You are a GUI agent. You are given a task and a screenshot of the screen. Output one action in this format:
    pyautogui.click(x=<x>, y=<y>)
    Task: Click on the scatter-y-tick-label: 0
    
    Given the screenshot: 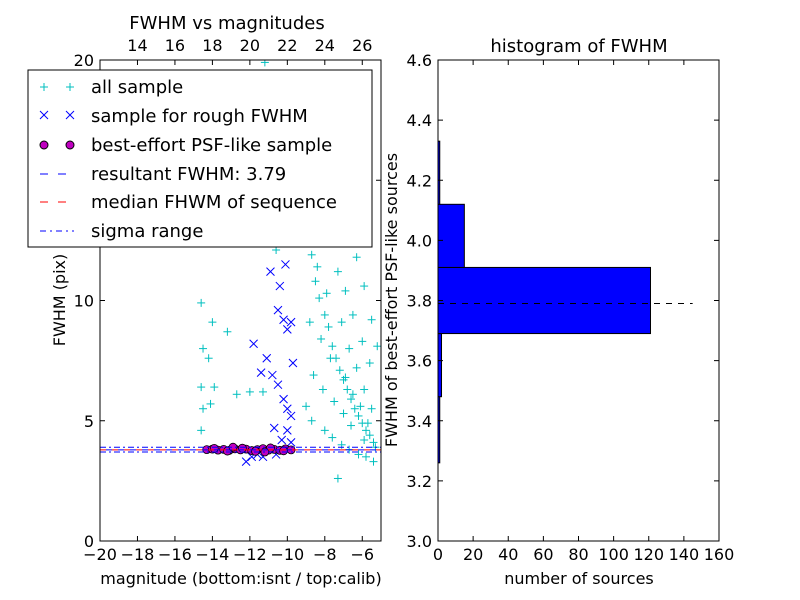 What is the action you would take?
    pyautogui.click(x=89, y=541)
    